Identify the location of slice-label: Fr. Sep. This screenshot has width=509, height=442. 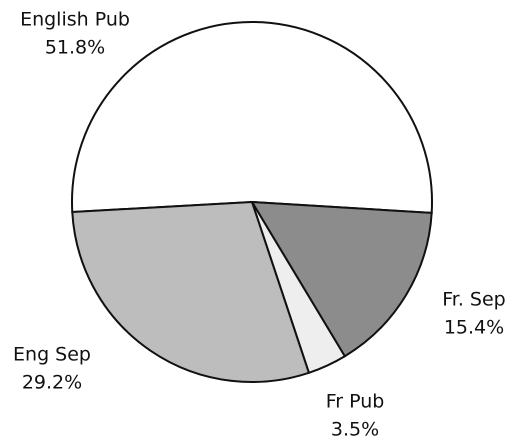
(474, 300).